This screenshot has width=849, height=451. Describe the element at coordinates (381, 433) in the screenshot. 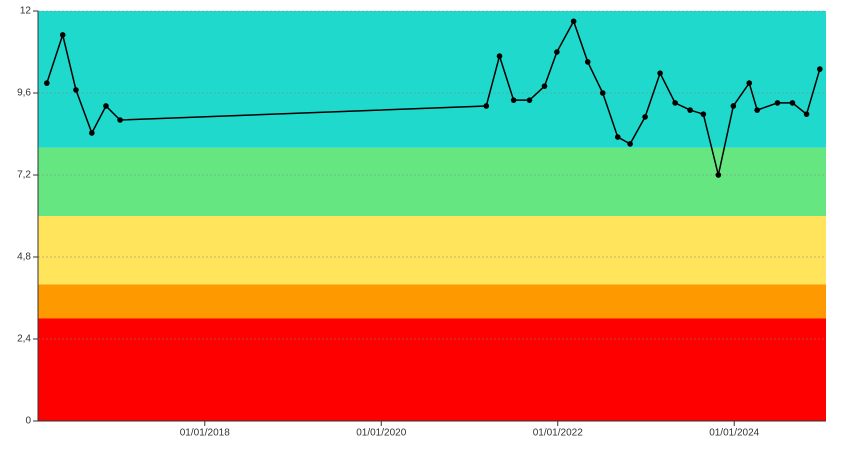

I see `x-tick-label: 01/01/2020` at that location.